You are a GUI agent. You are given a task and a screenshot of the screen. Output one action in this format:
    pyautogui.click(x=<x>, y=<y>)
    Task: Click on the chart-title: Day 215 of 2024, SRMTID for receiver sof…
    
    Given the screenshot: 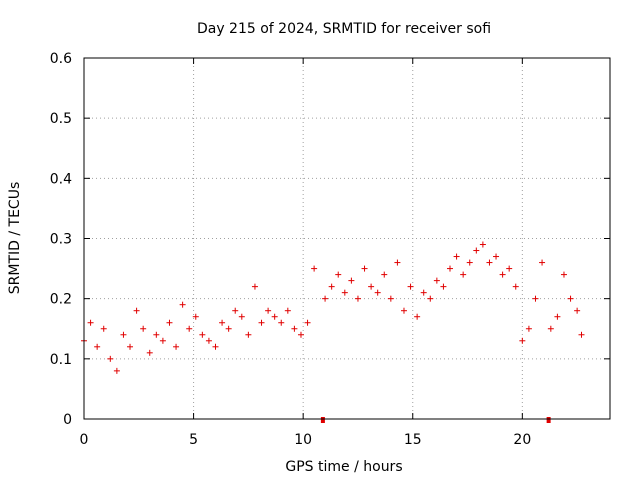 What is the action you would take?
    pyautogui.click(x=344, y=29)
    